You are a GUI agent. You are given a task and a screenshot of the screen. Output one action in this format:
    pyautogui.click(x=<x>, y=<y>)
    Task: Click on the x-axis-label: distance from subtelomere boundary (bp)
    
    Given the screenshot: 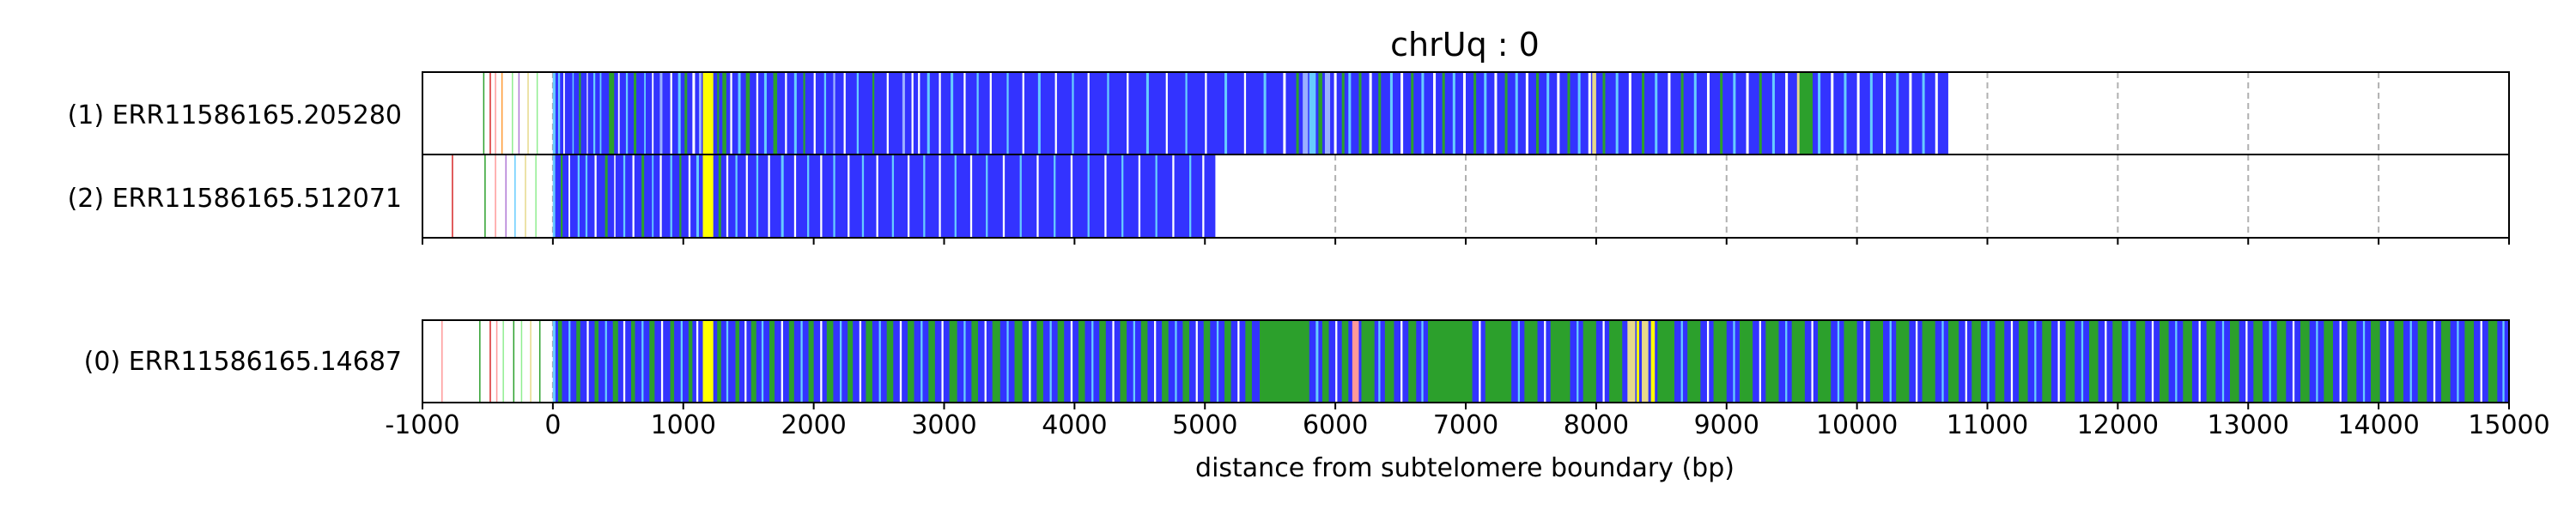 What is the action you would take?
    pyautogui.click(x=1465, y=468)
    